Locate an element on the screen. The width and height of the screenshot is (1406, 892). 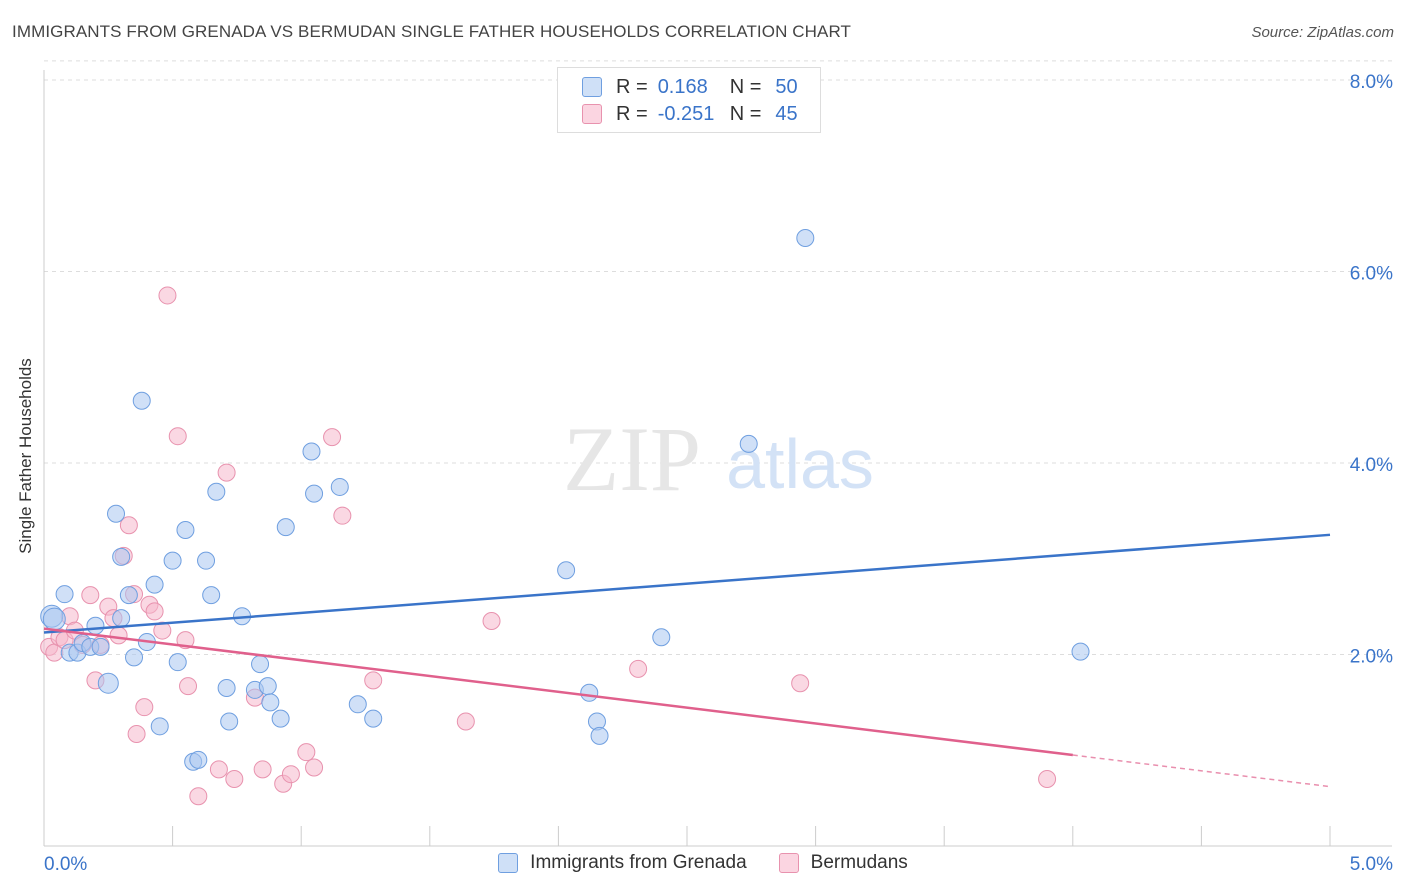
legend-label-grenada: Immigrants from Grenada is located at coordinates (638, 862).